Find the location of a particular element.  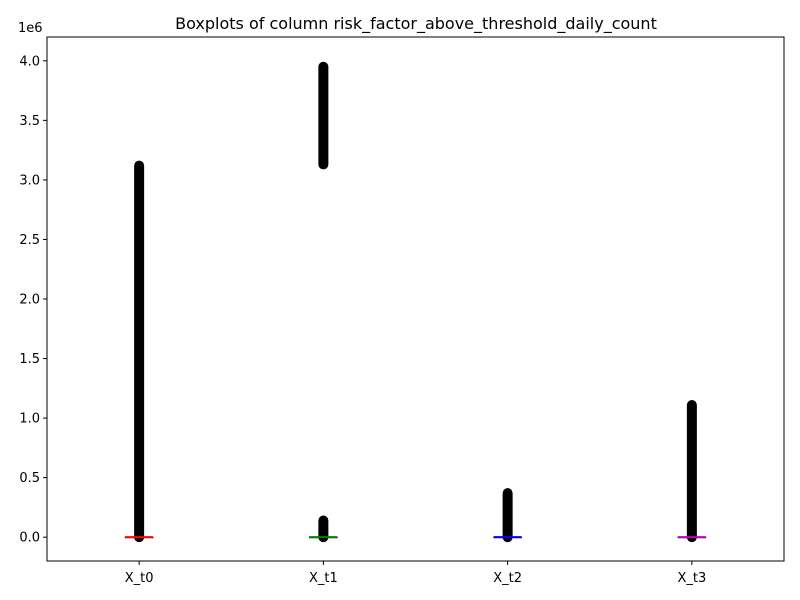

x-tick-label: X_t2 is located at coordinates (507, 578).